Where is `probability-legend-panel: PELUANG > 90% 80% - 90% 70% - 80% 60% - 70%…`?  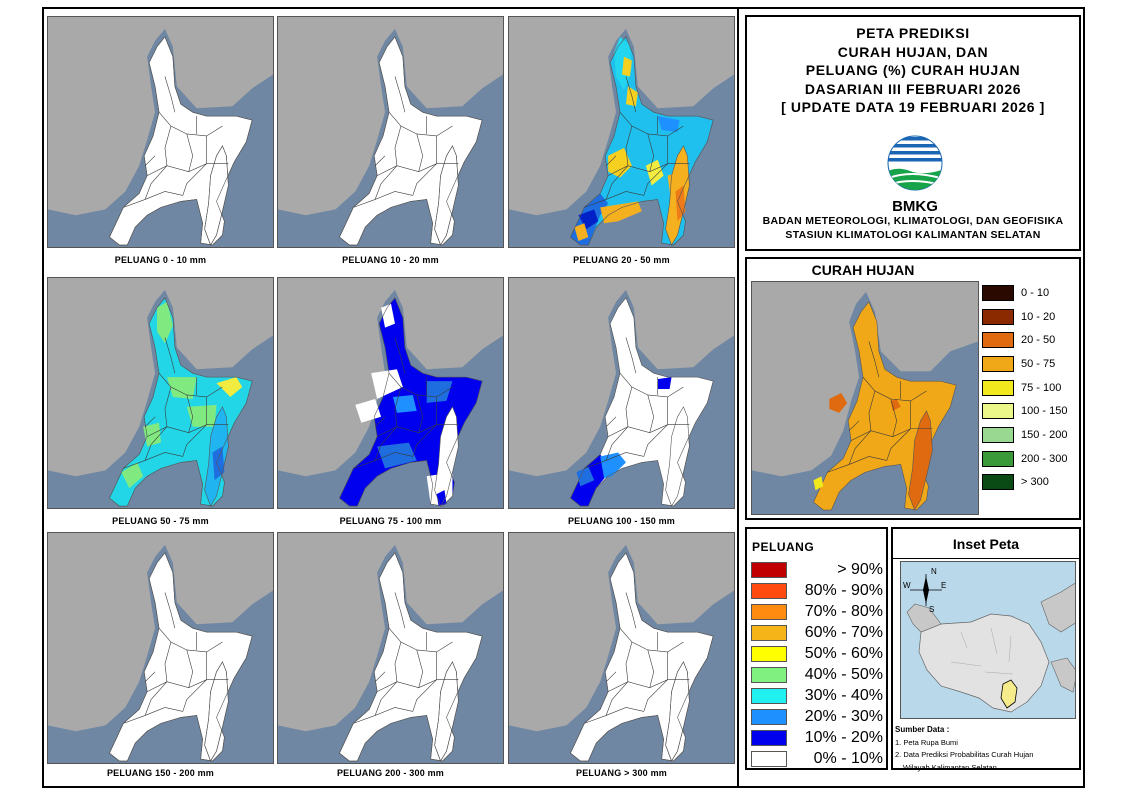
probability-legend-panel: PELUANG > 90% 80% - 90% 70% - 80% 60% - 70%… is located at coordinates (816, 648).